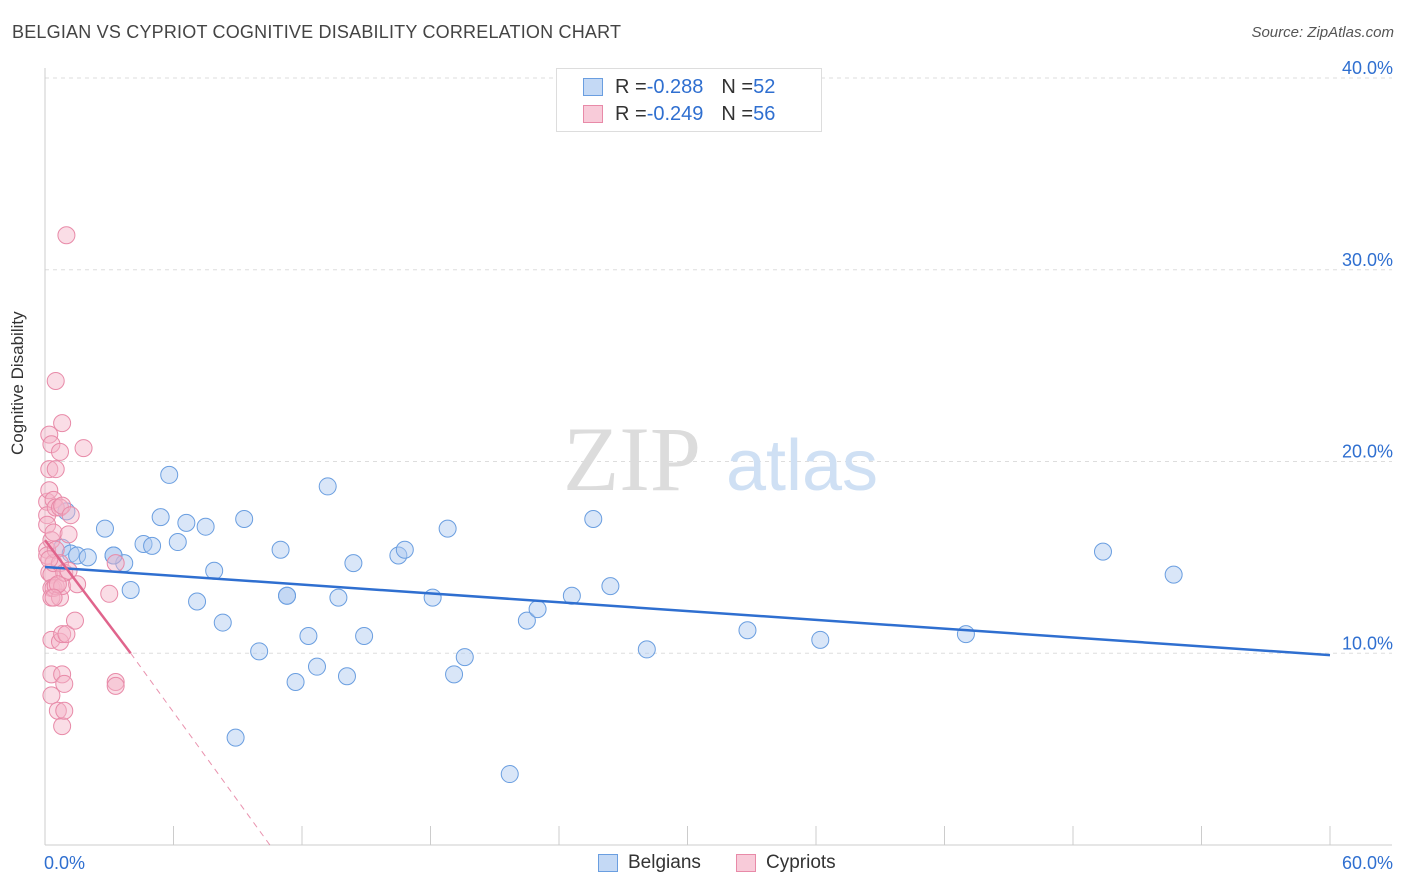  What do you see at coordinates (632, 459) in the screenshot?
I see `watermark-zip: ZIP` at bounding box center [632, 459].